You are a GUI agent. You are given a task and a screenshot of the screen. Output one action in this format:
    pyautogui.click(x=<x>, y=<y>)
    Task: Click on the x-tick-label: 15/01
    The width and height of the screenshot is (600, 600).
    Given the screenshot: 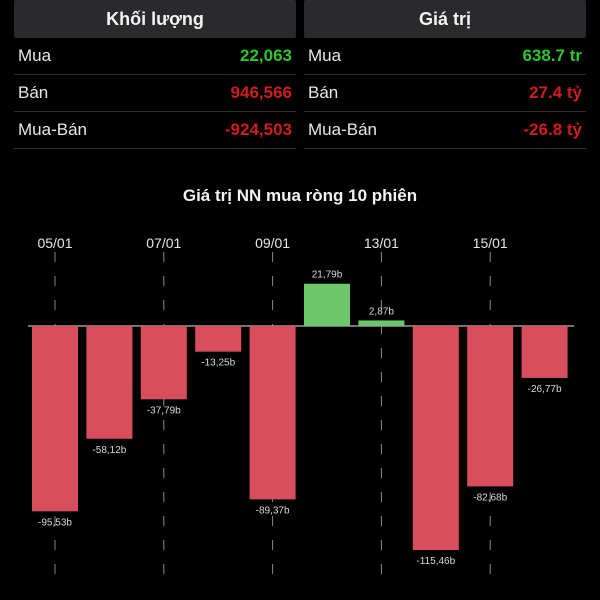 What is the action you would take?
    pyautogui.click(x=490, y=243)
    